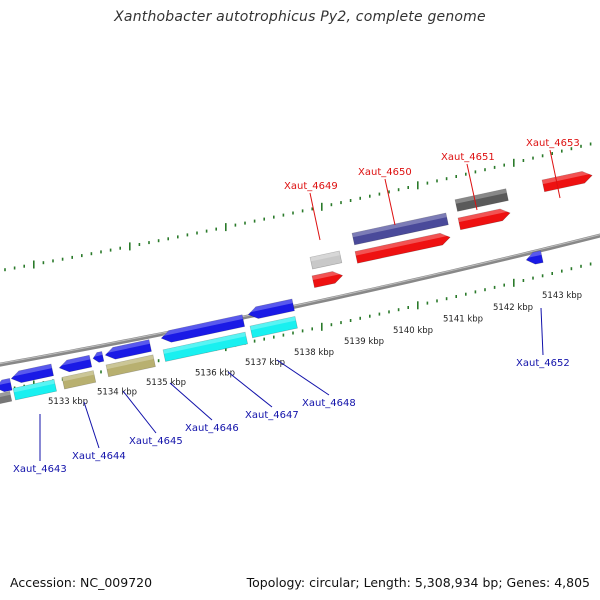 This screenshot has height=600, width=600. I want to click on gene-4651-red, so click(484, 219).